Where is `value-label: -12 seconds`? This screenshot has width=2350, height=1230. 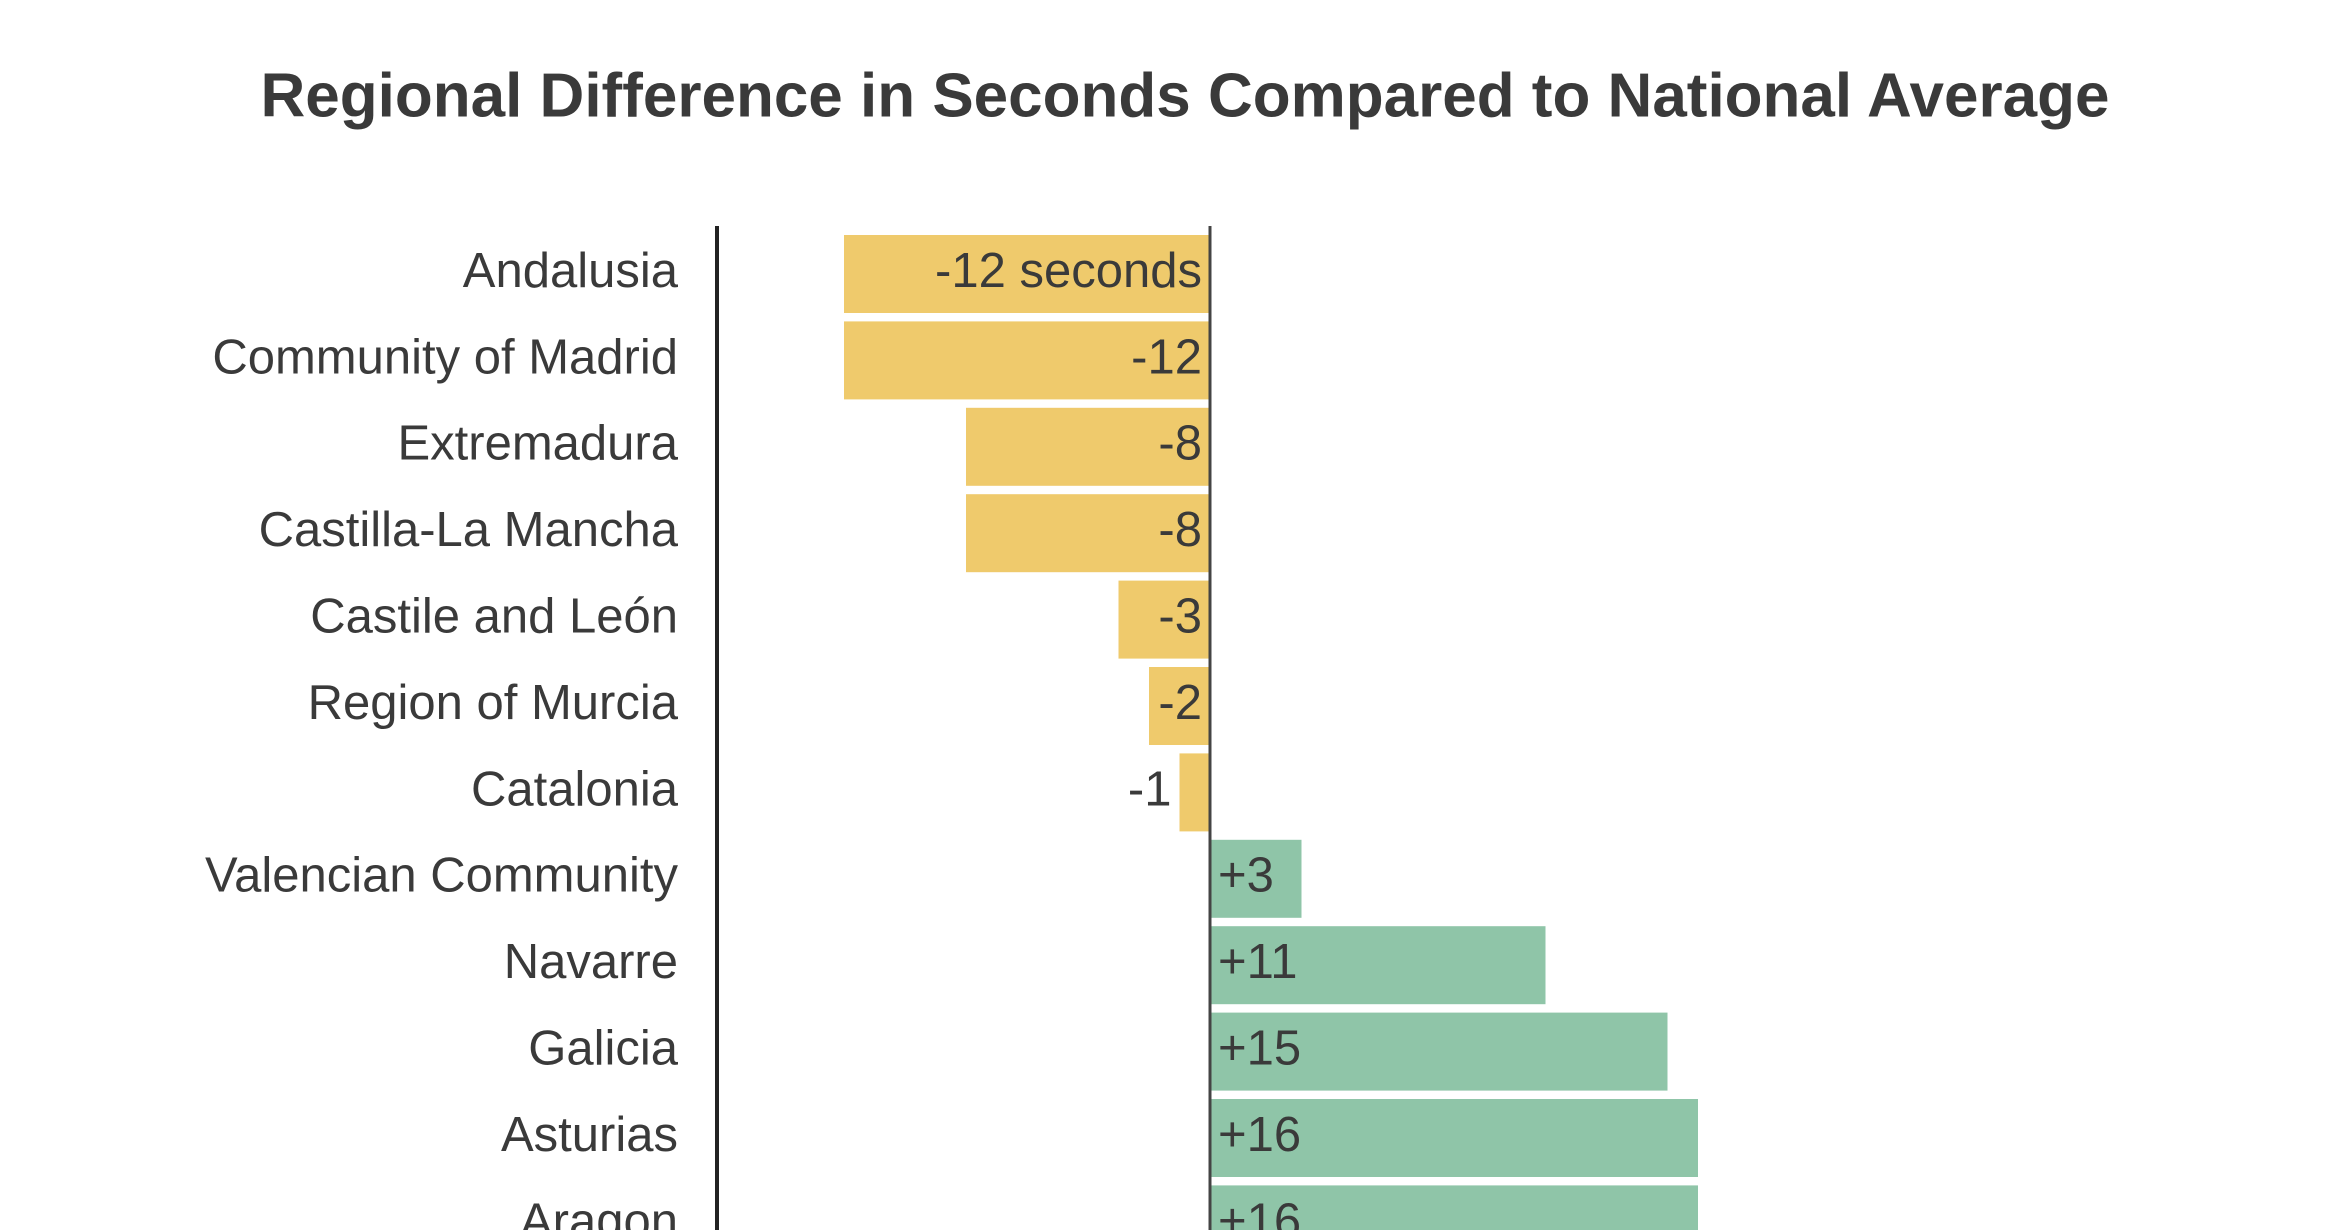
value-label: -12 seconds is located at coordinates (1068, 271).